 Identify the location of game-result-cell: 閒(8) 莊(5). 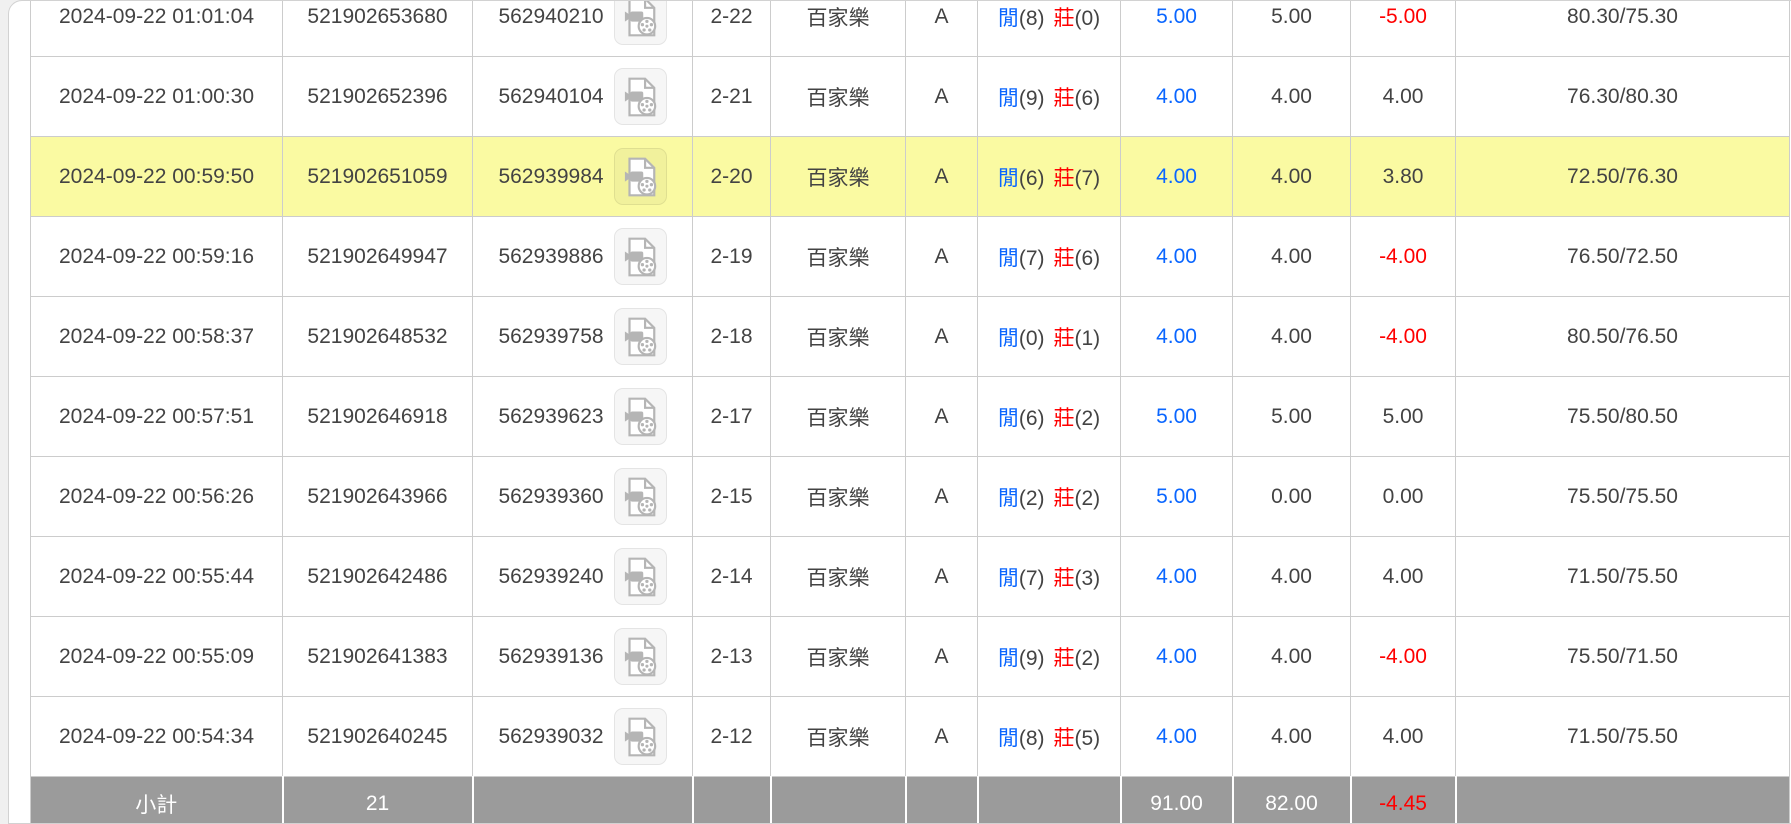
(1049, 736).